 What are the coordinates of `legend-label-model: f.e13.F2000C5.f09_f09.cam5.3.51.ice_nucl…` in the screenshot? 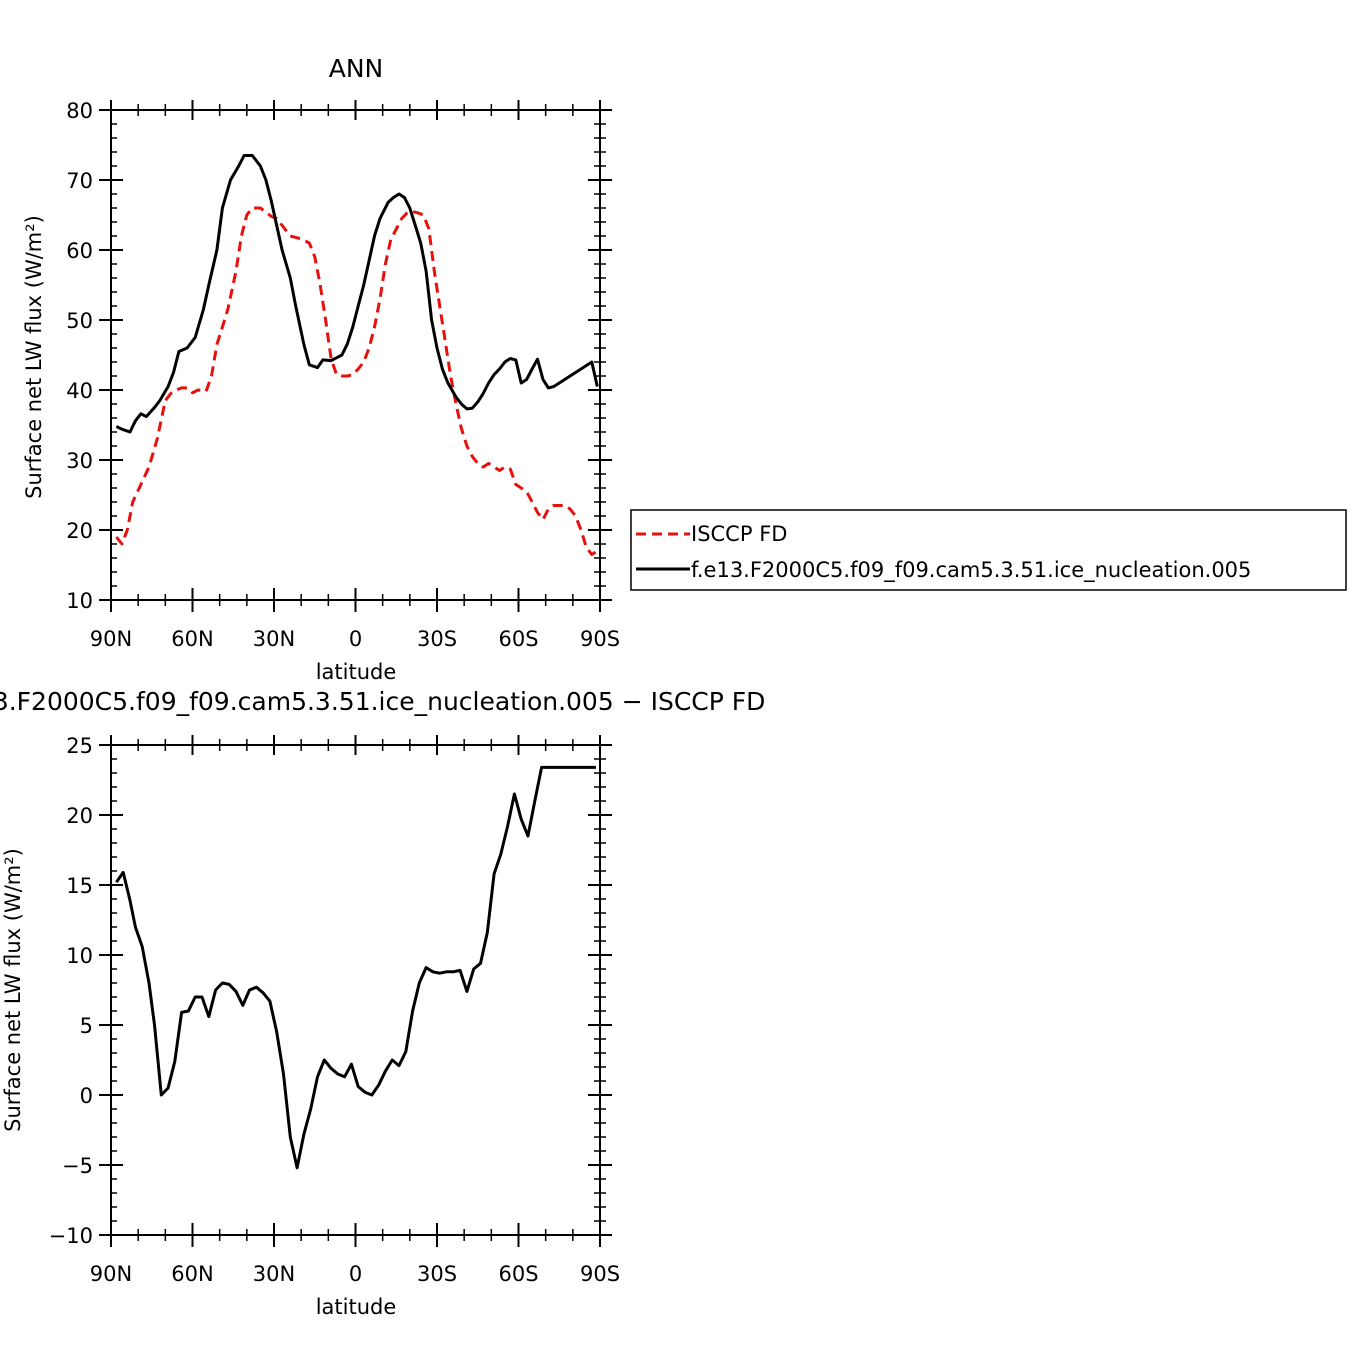 It's located at (971, 570).